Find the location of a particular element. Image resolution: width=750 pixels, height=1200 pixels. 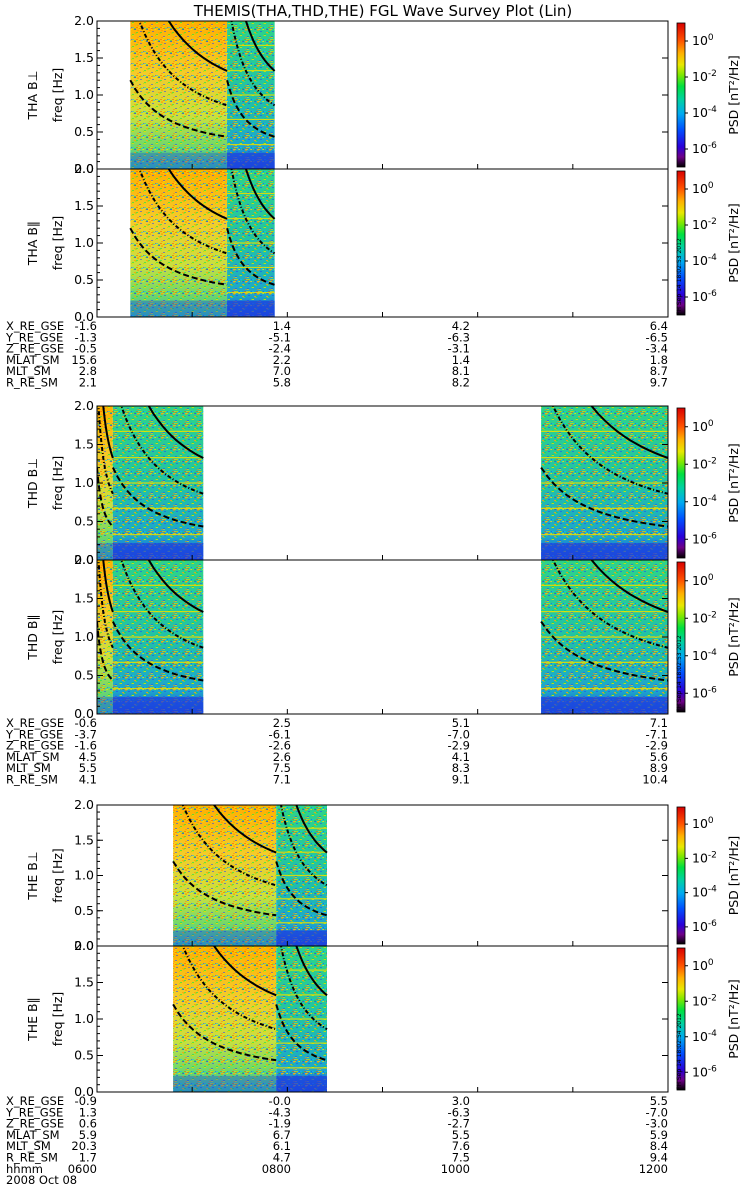

orbit-value: 7.1 is located at coordinates (282, 780).